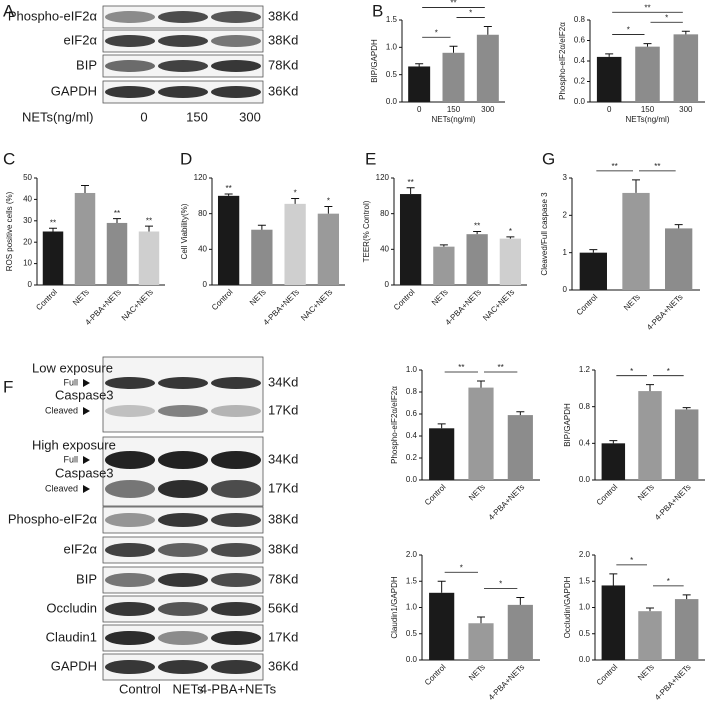 The image size is (718, 706). I want to click on treatment-label: NETs(ng/ml), so click(58, 116).